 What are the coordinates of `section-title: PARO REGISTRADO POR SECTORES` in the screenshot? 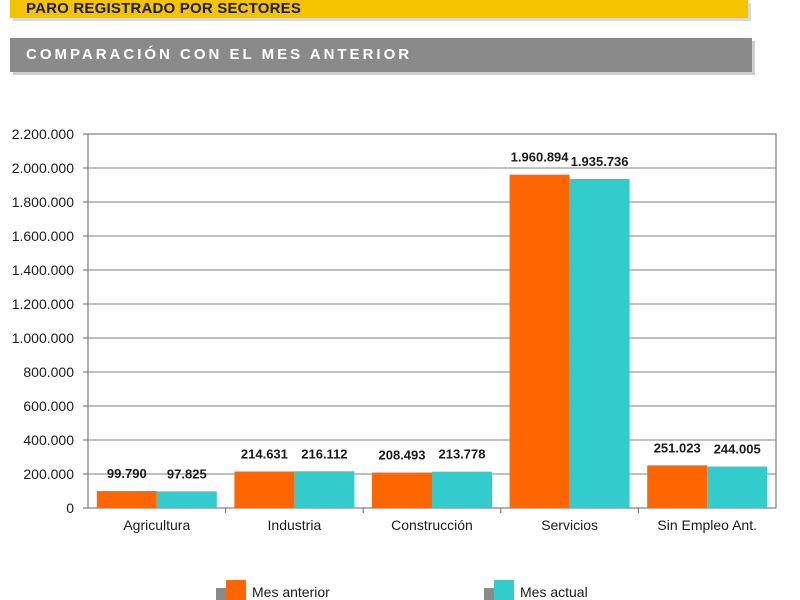 It's located at (164, 8).